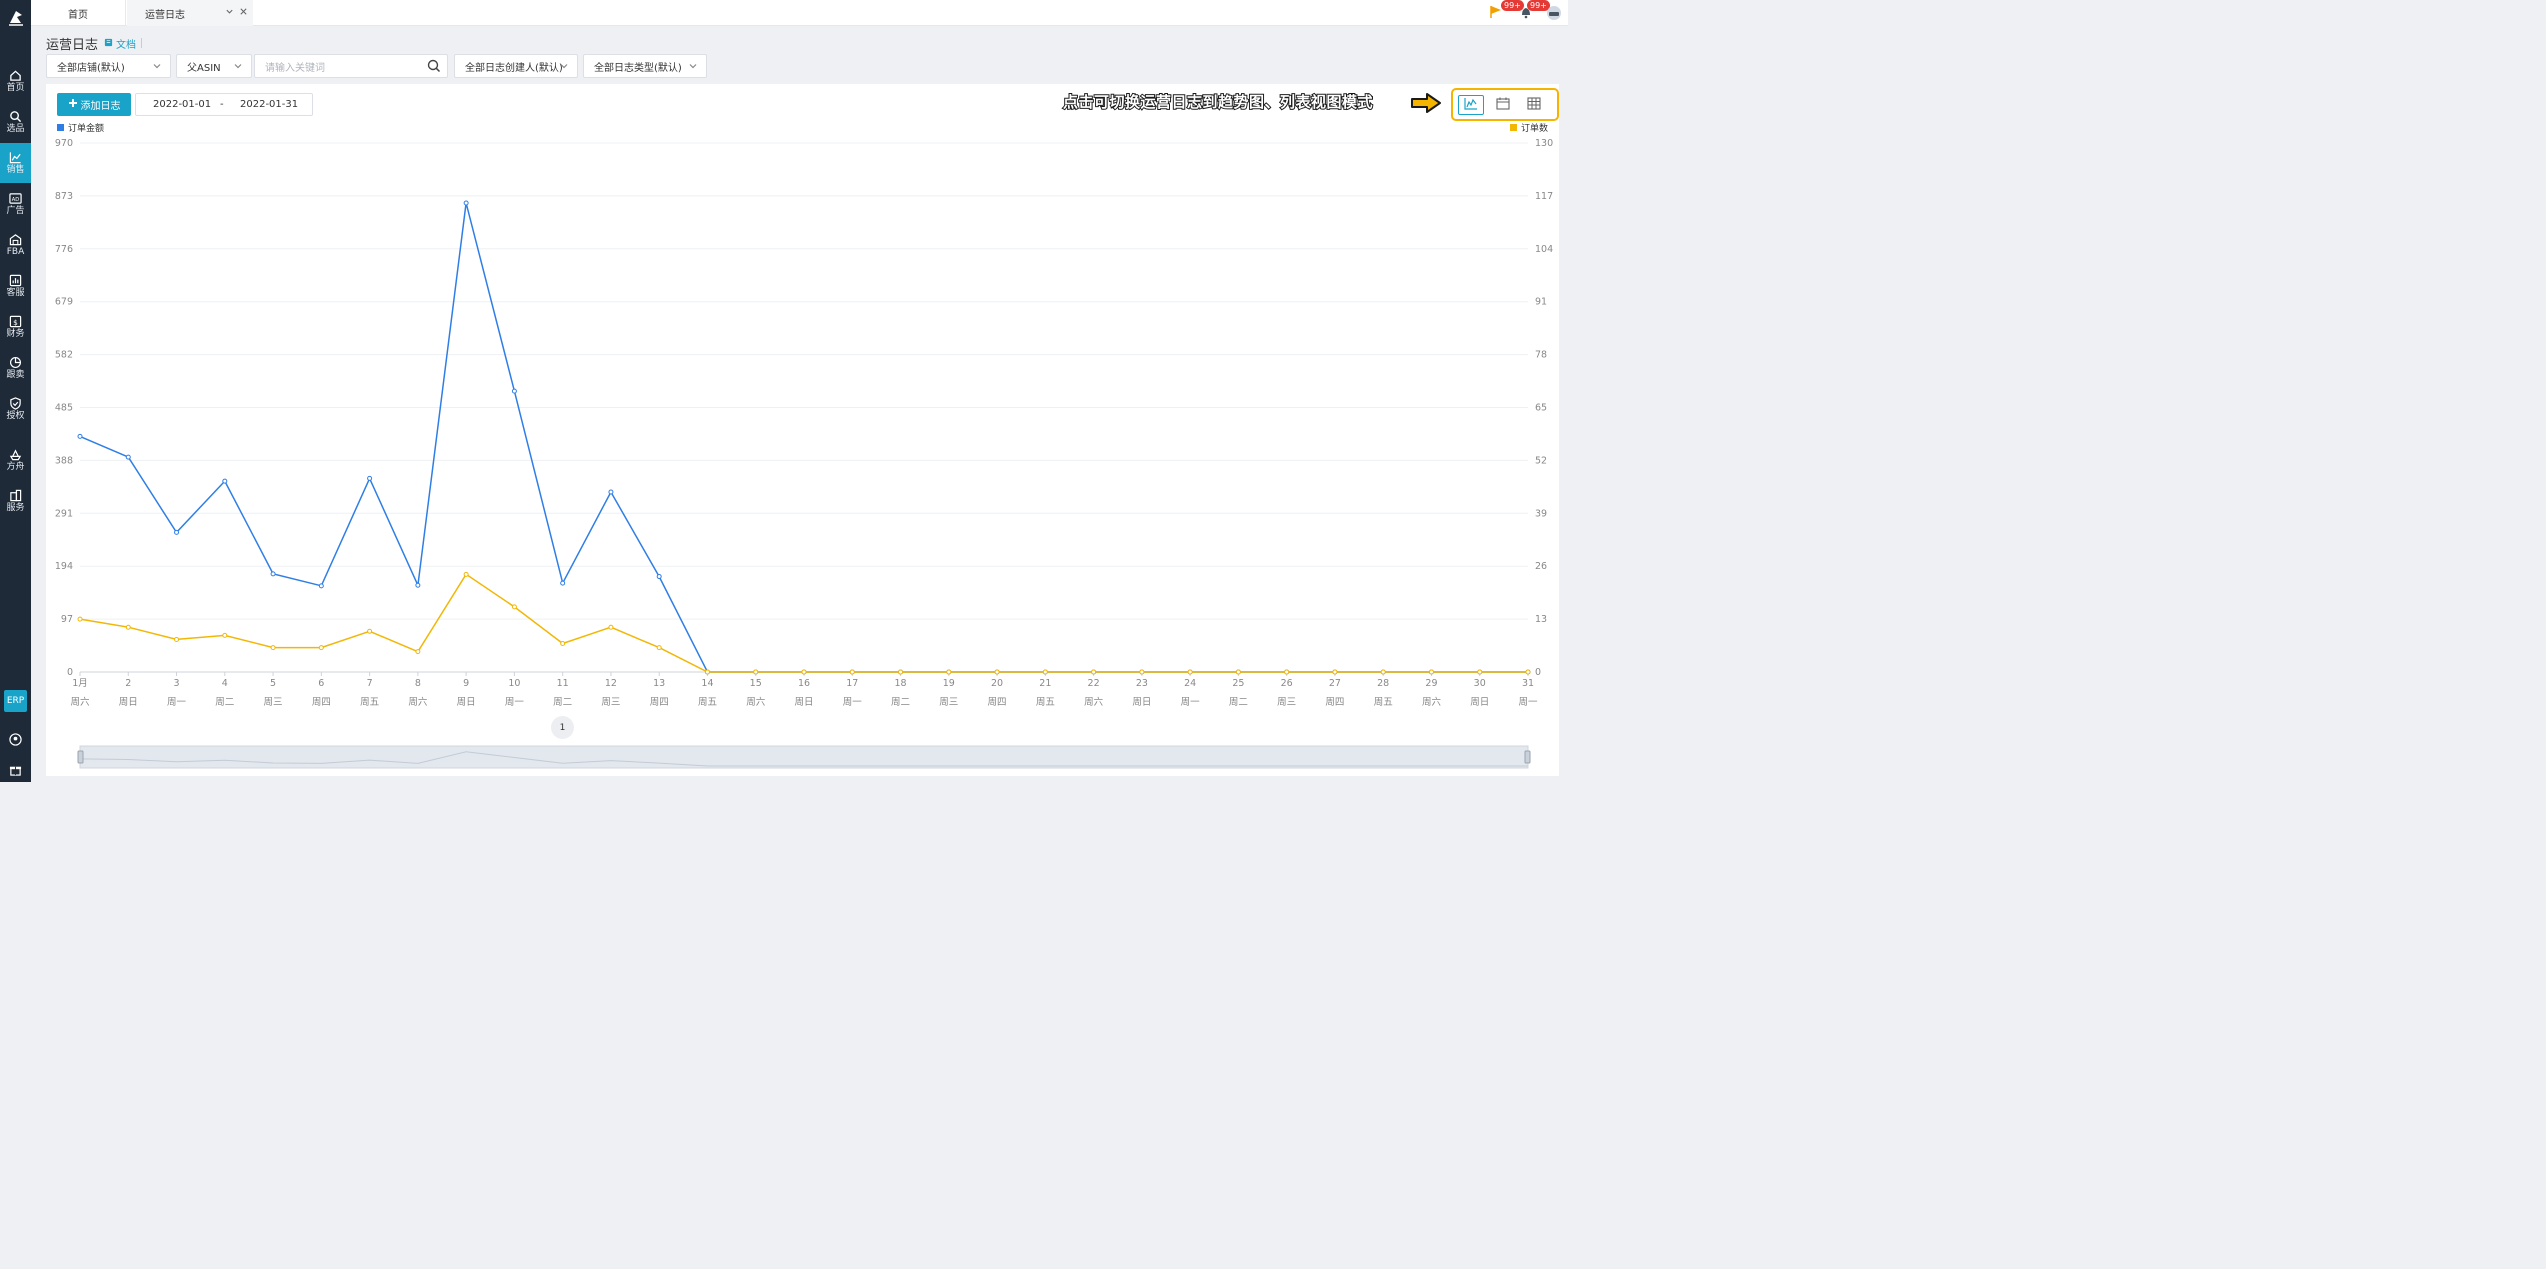 The width and height of the screenshot is (2546, 1269). I want to click on x-tick-label: 31, so click(1528, 683).